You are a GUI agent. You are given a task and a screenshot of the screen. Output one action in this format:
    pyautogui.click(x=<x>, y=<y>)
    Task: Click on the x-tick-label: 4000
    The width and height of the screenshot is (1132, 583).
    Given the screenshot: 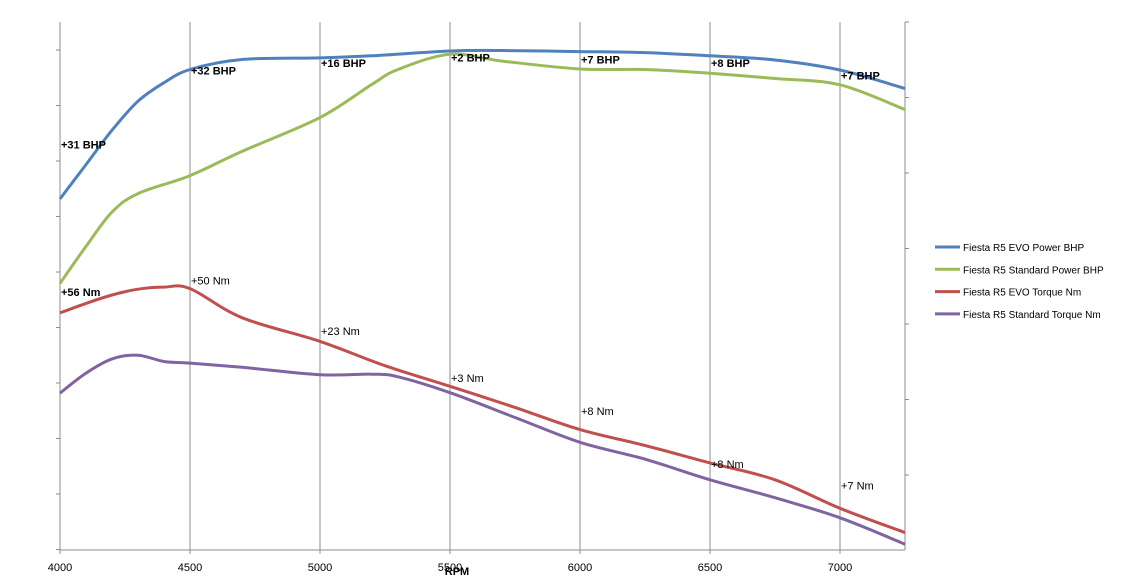 What is the action you would take?
    pyautogui.click(x=60, y=568)
    